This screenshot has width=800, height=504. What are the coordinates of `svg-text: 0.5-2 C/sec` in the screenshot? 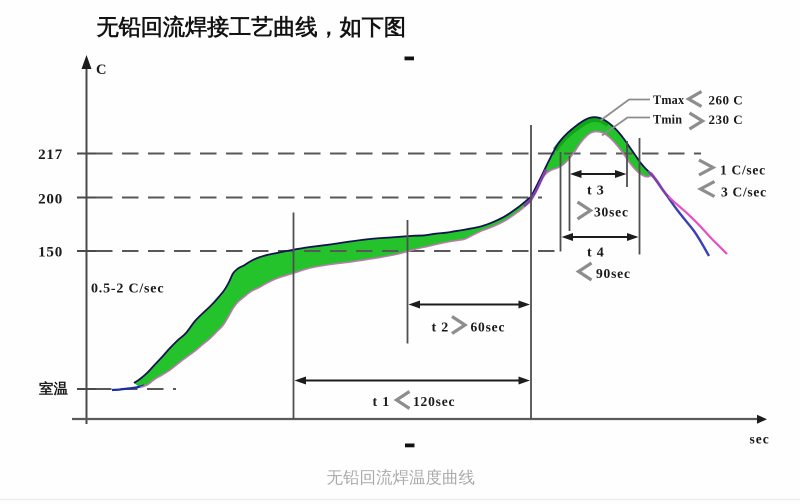 It's located at (127, 289).